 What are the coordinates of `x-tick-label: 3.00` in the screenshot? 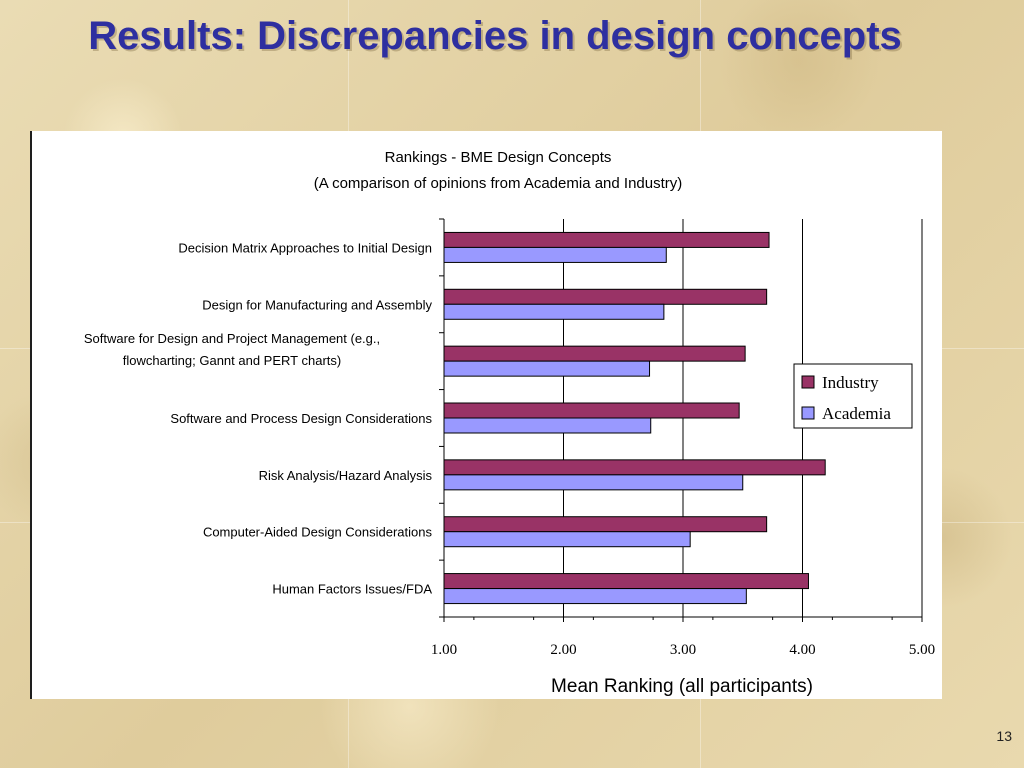 It's located at (683, 650).